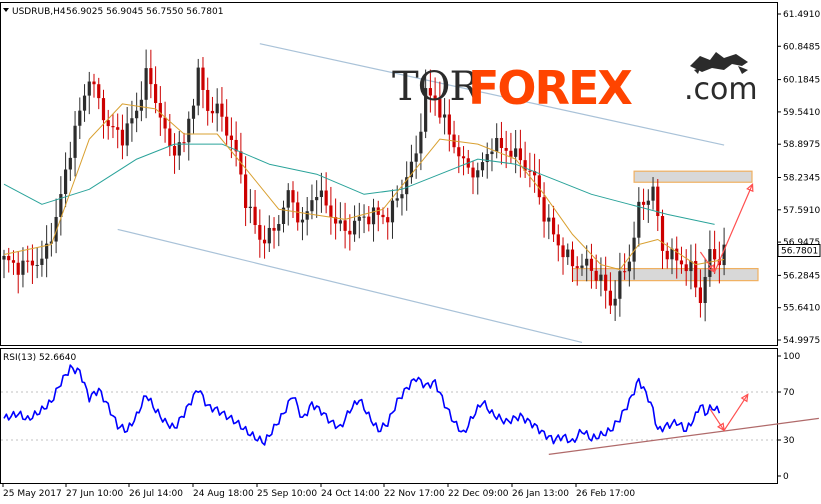 The image size is (821, 504). I want to click on bull-bear-icon, so click(719, 63).